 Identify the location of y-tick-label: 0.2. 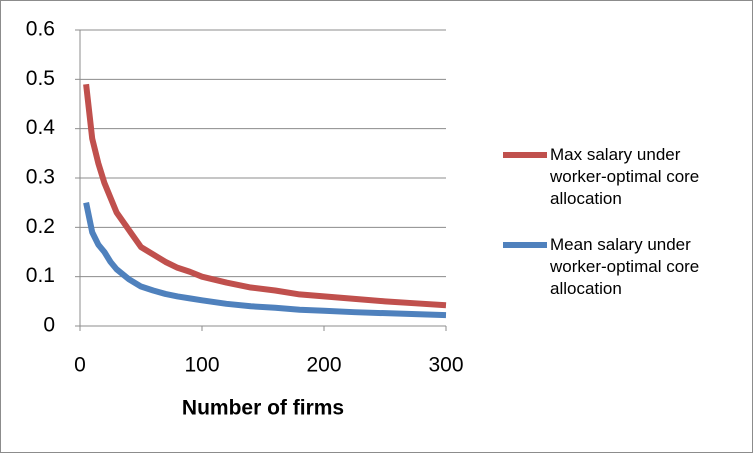
(40, 226).